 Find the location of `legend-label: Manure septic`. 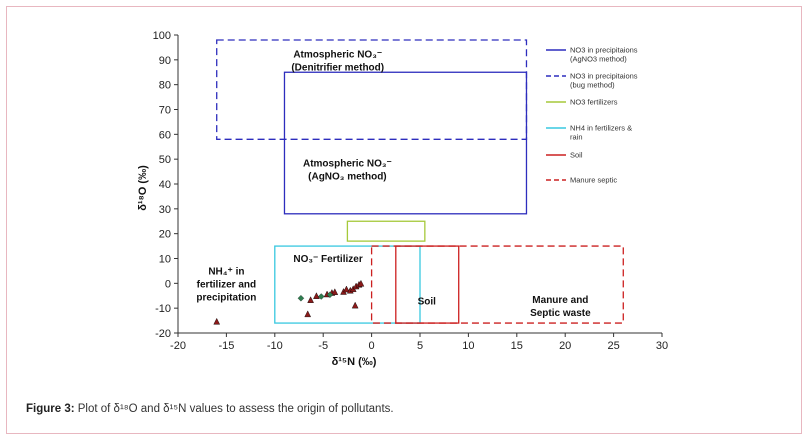

legend-label: Manure septic is located at coordinates (593, 180).